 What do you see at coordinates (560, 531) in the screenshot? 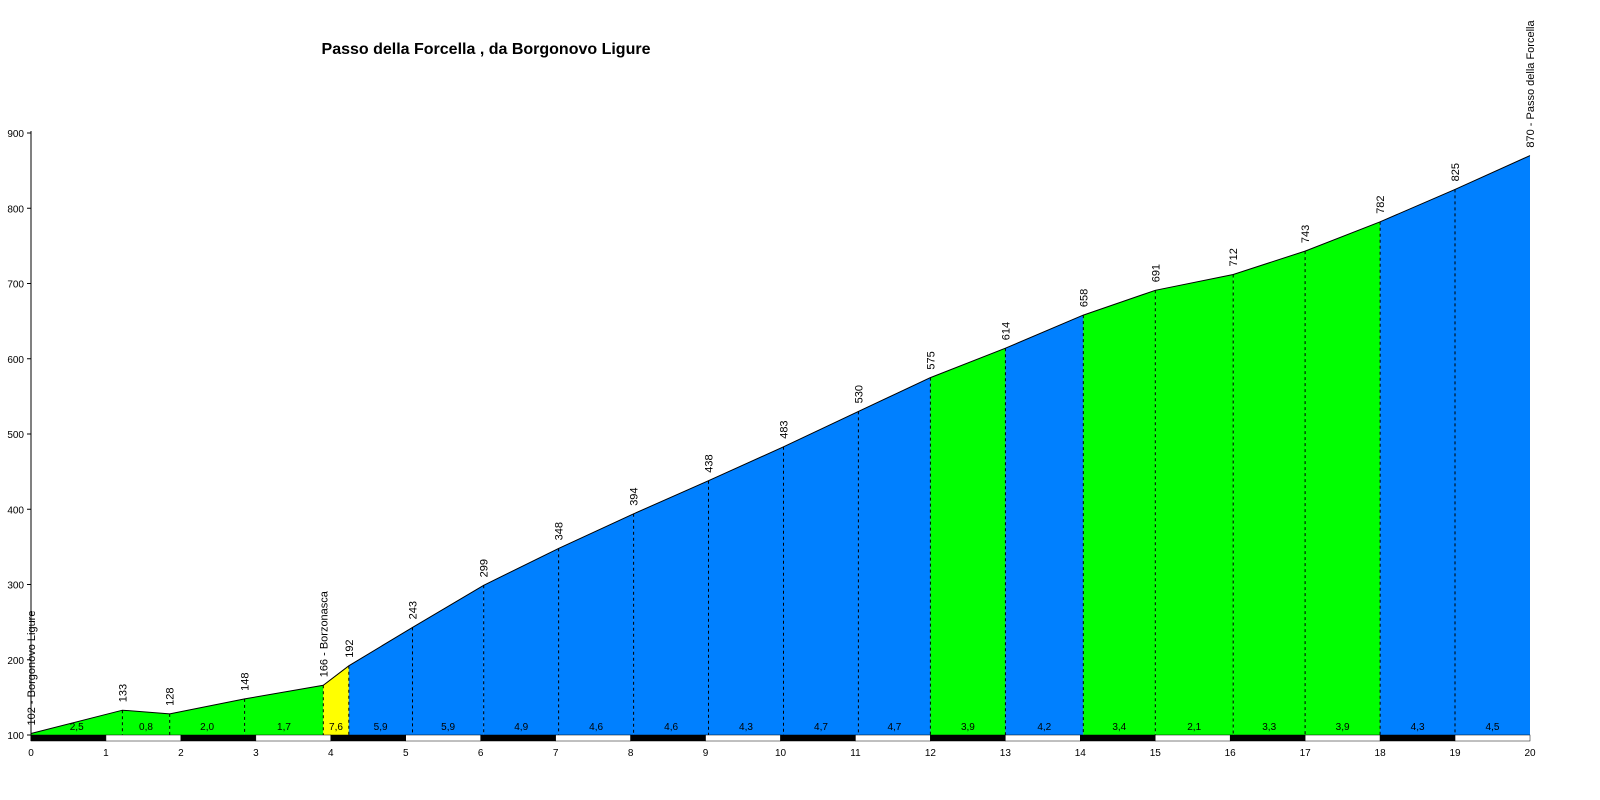
I see `elevation-label-8: 348` at bounding box center [560, 531].